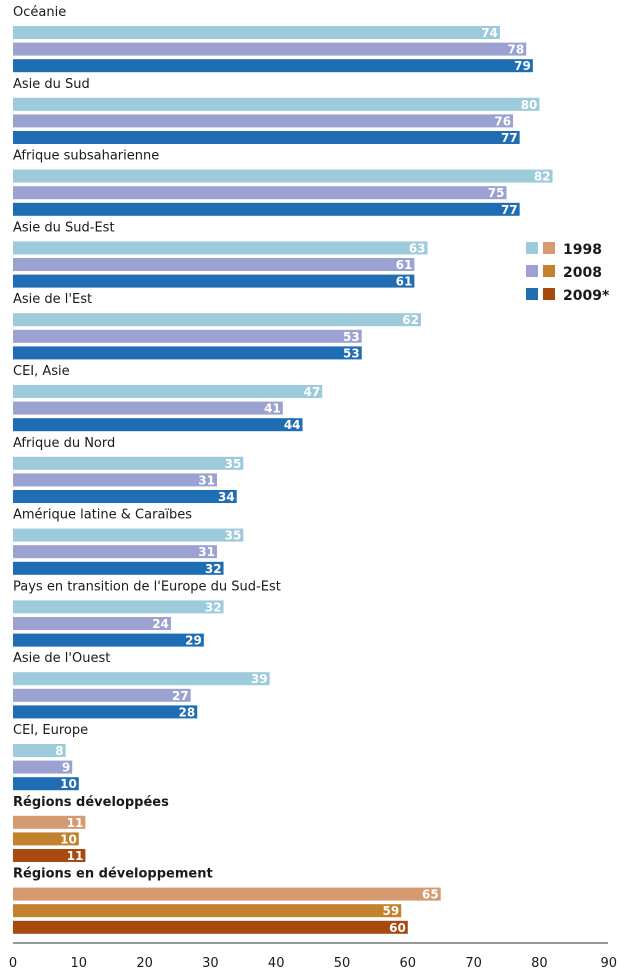  What do you see at coordinates (542, 177) in the screenshot?
I see `data-label: 82` at bounding box center [542, 177].